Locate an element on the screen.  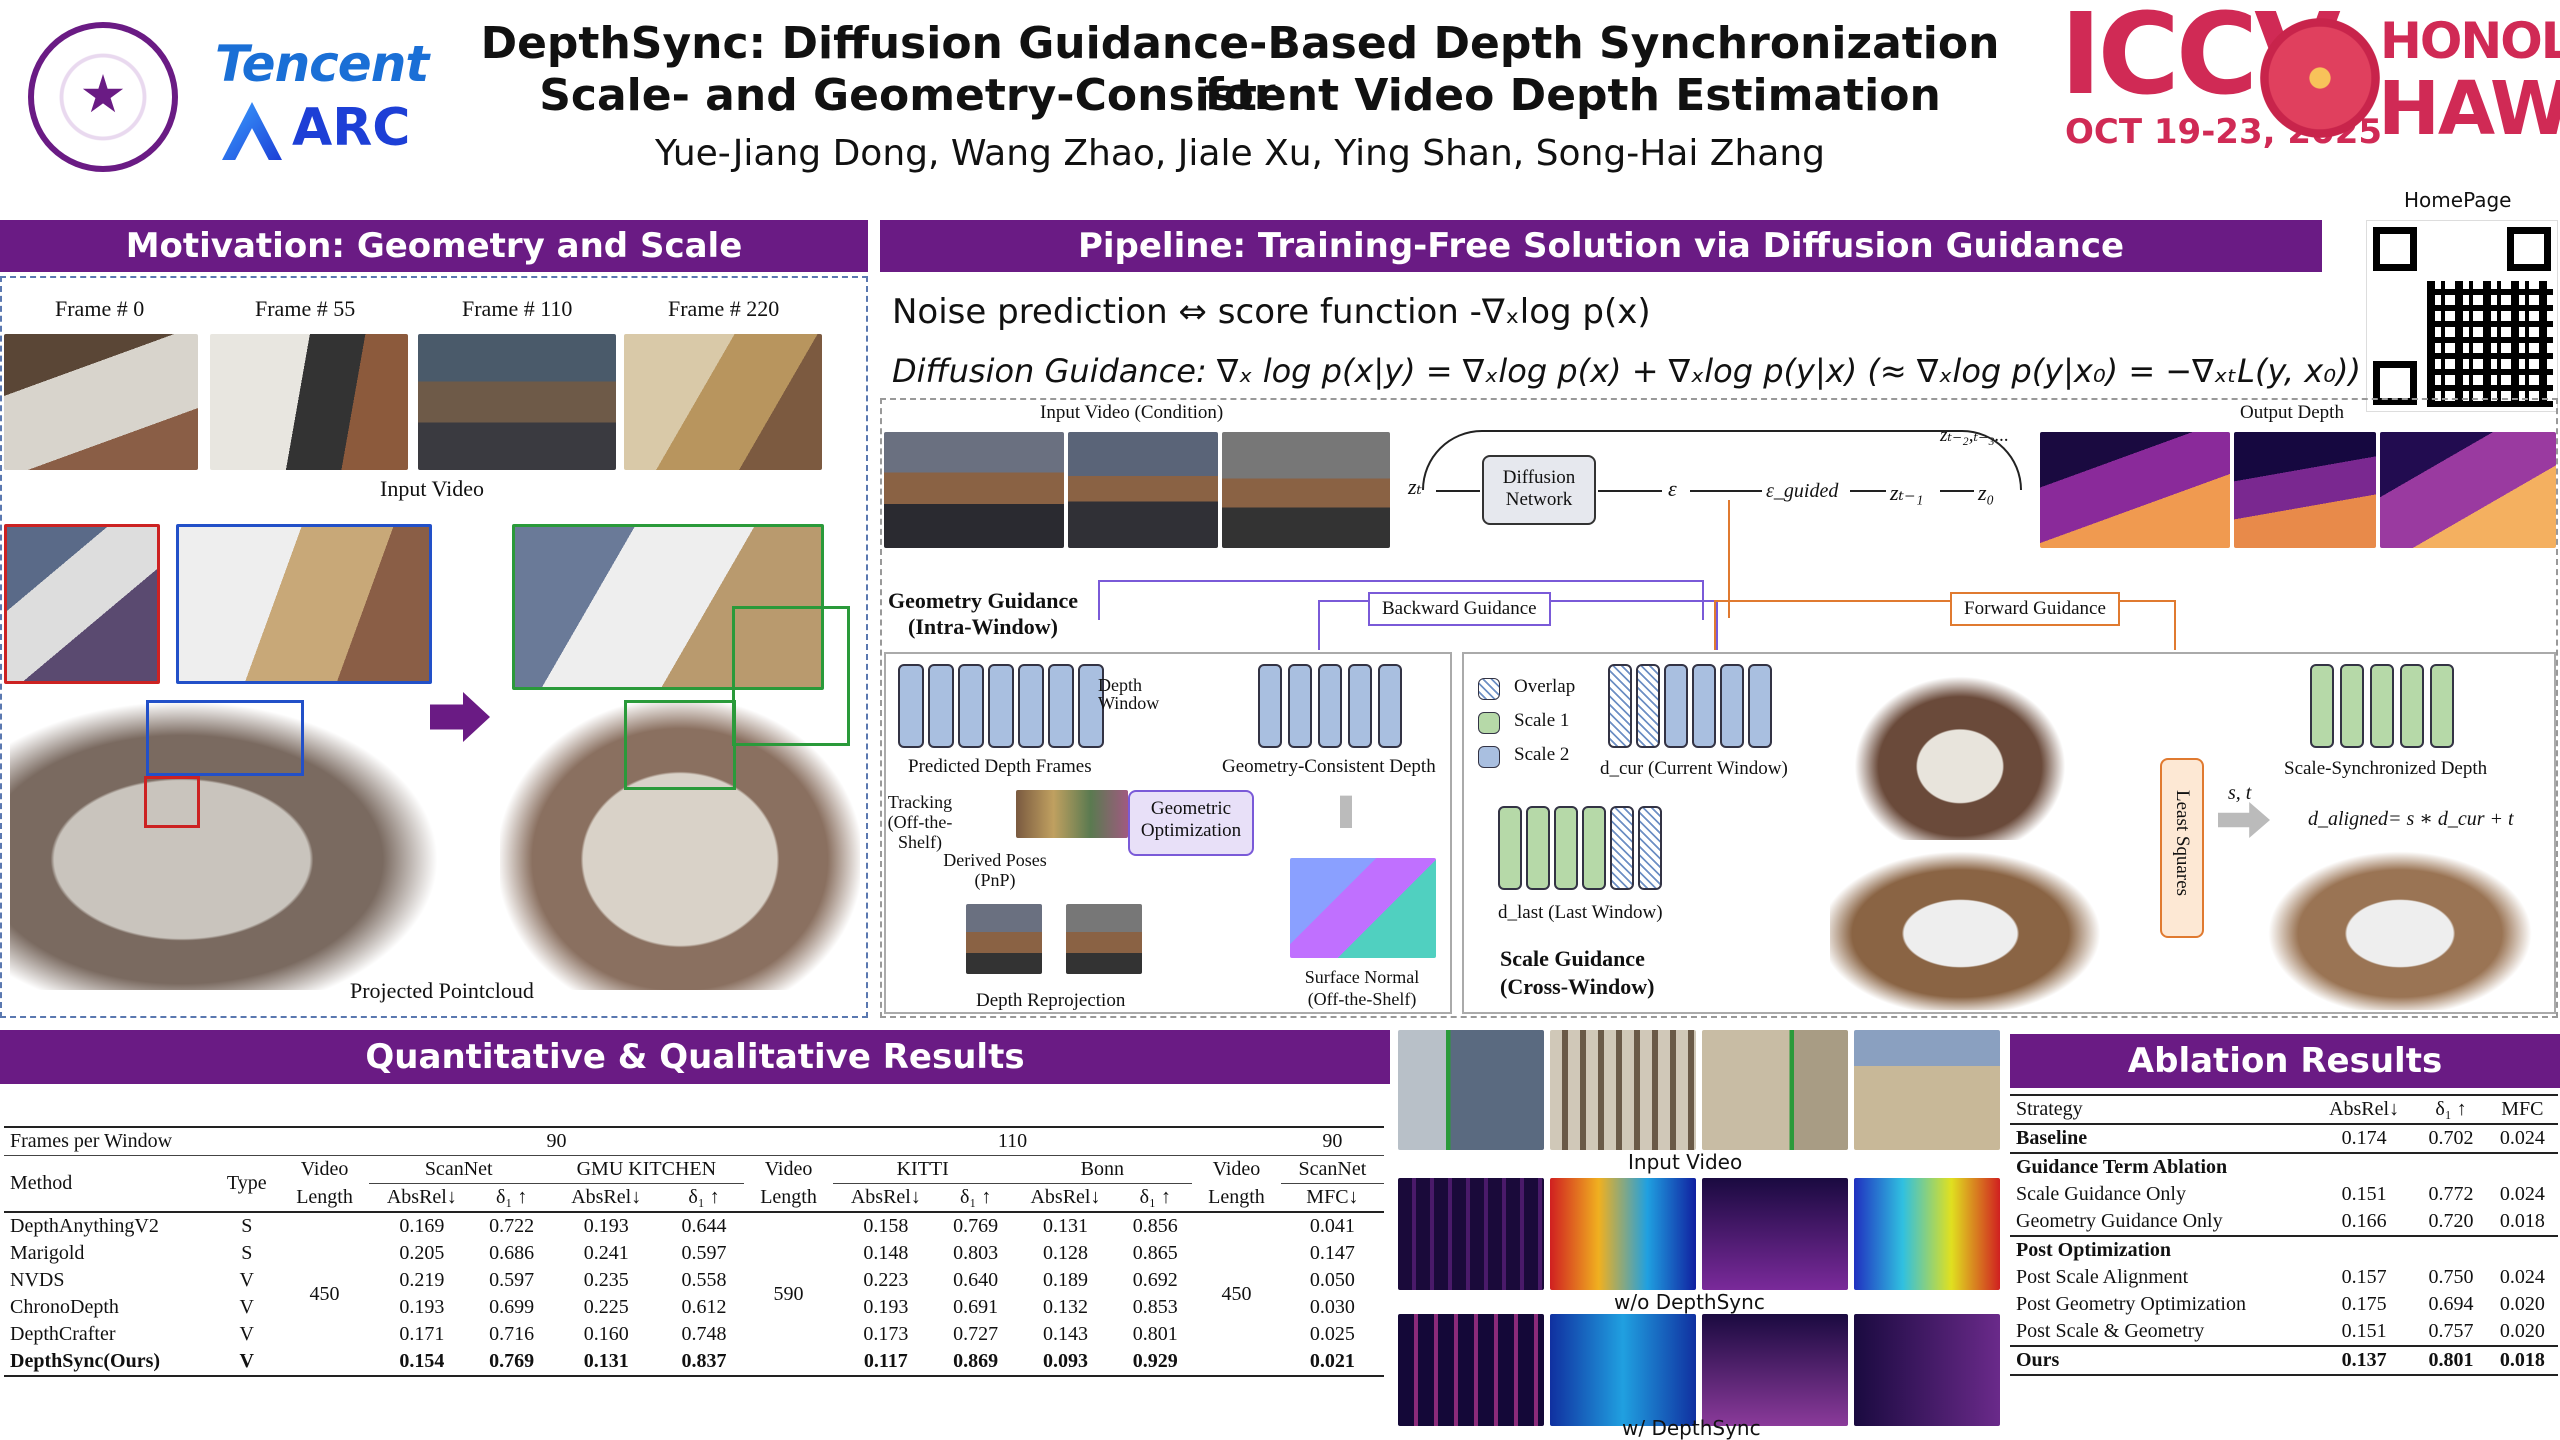
honolulu-text: HONOLULU is located at coordinates (2470, 41).